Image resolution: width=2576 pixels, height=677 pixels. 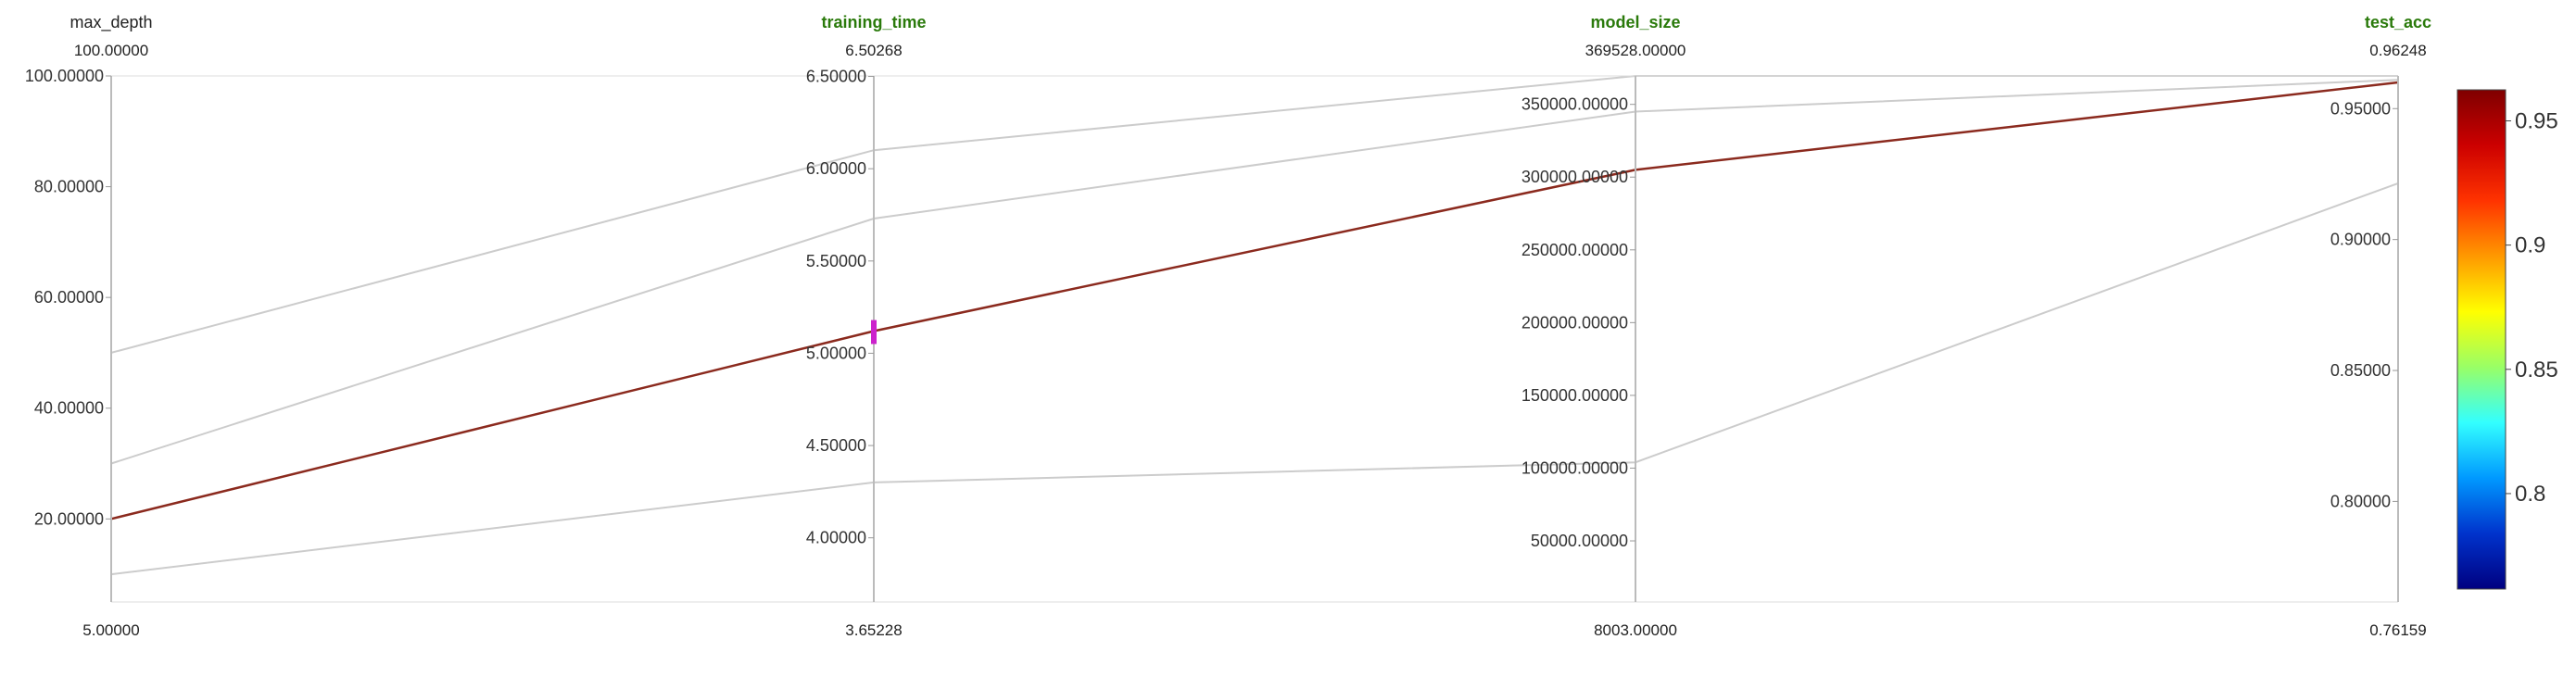 I want to click on tick-label: 4.00000, so click(x=836, y=538).